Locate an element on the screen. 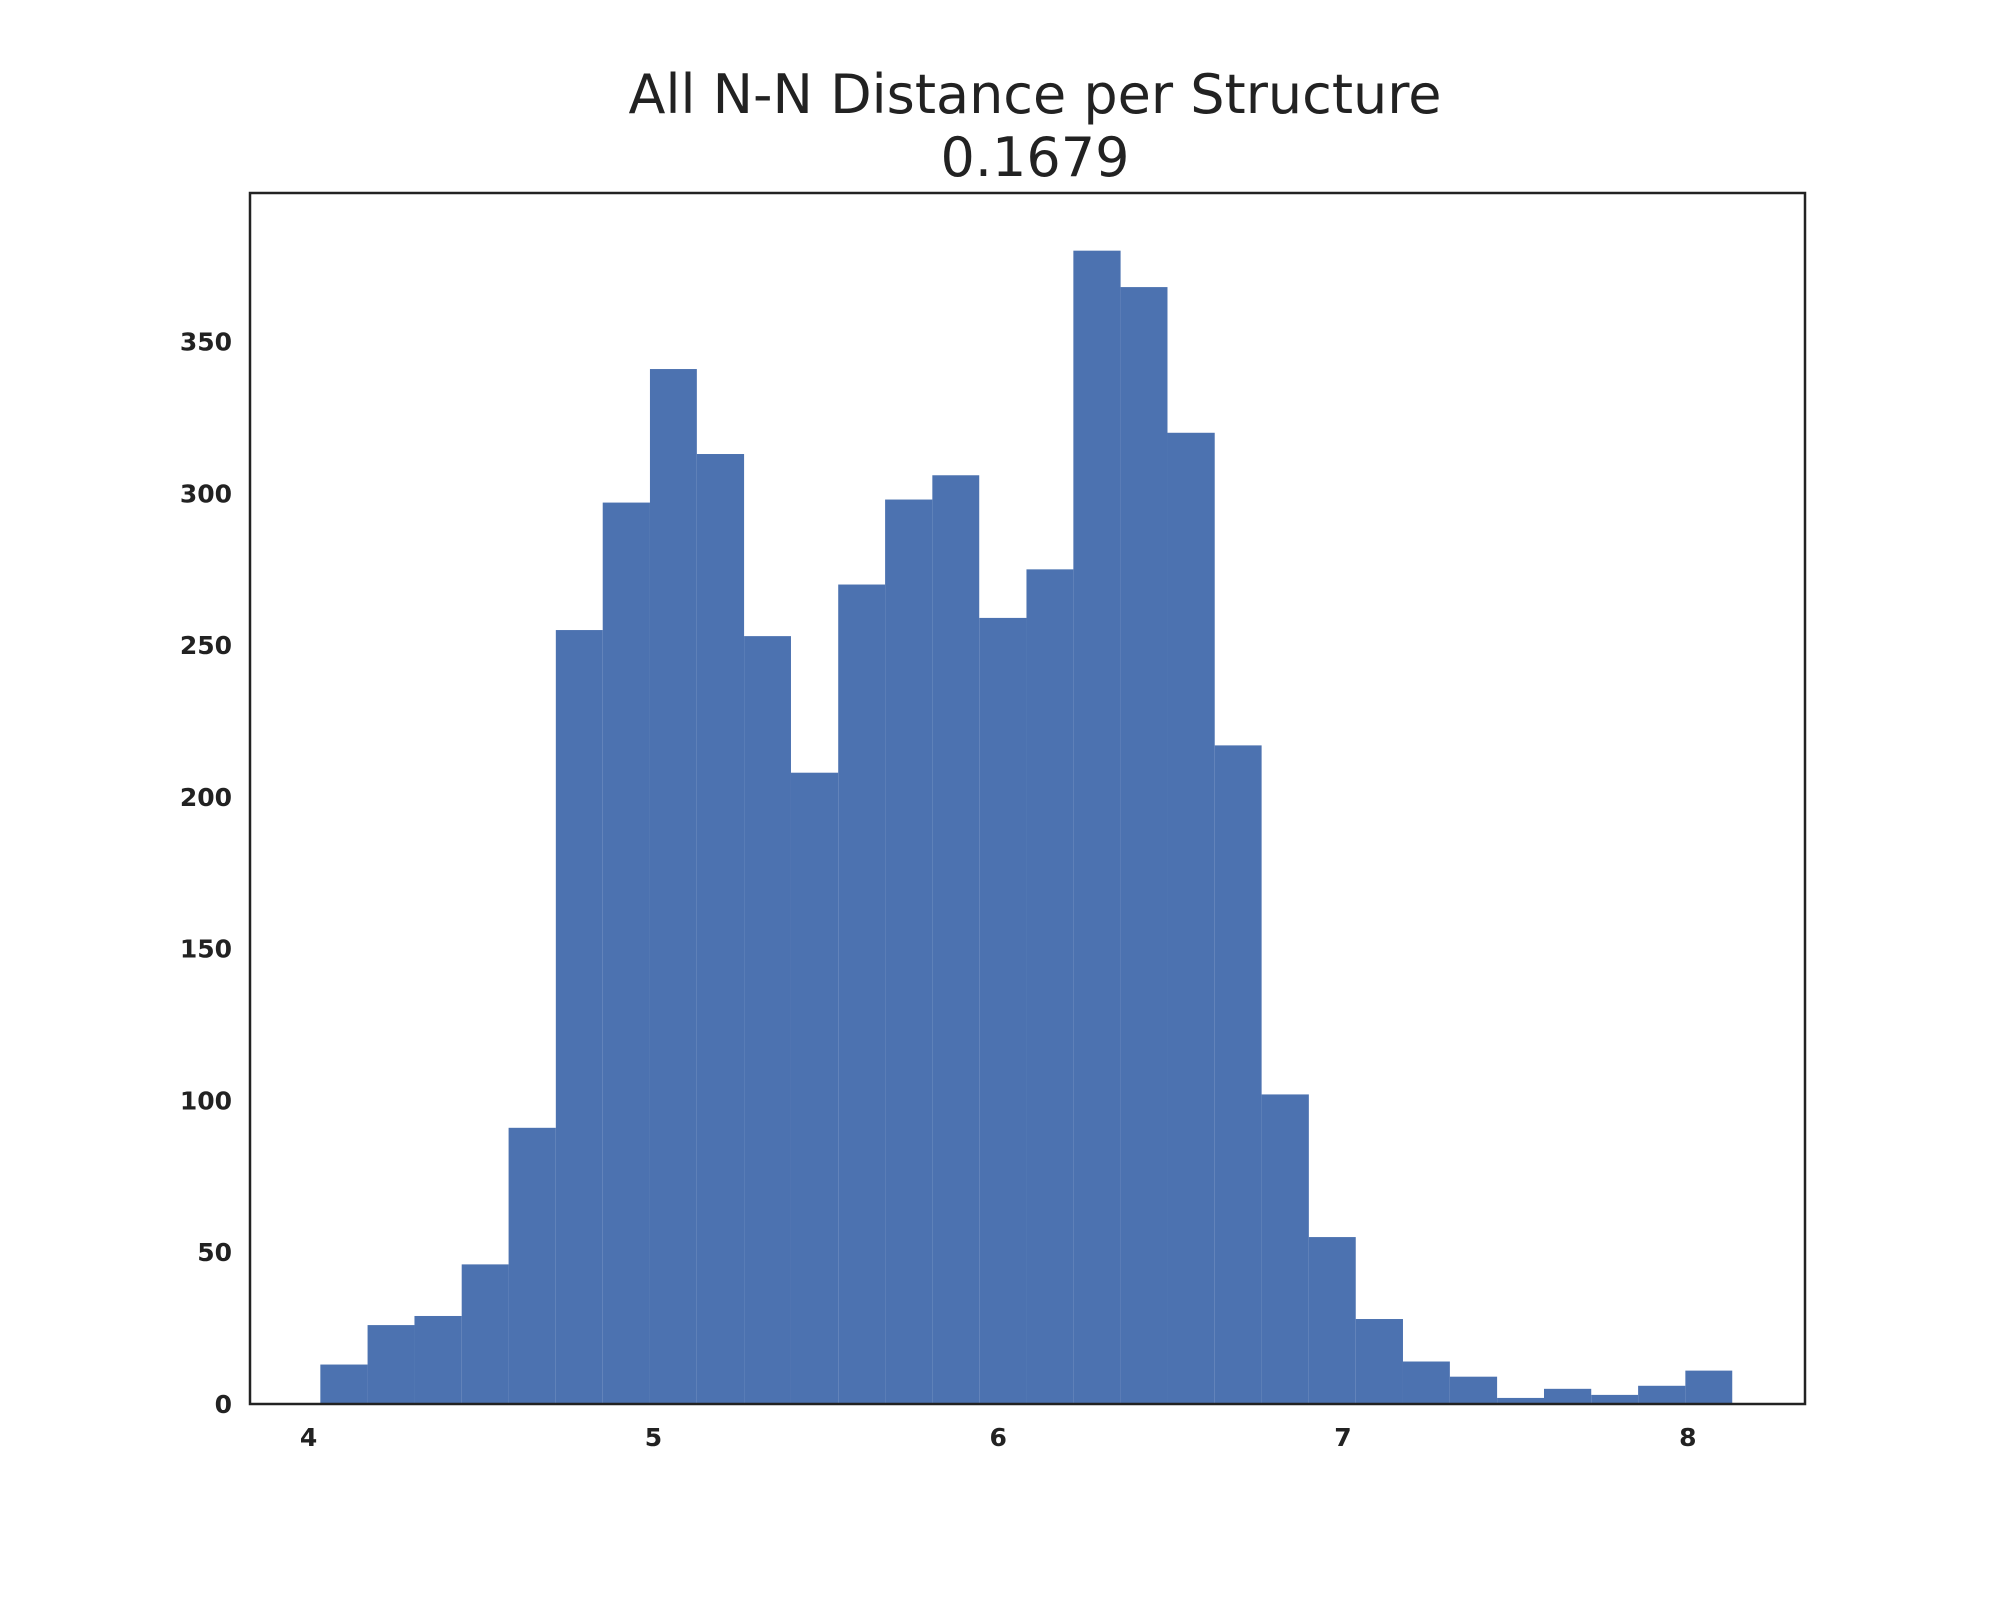  x-tick-label: 4 is located at coordinates (308, 1437).